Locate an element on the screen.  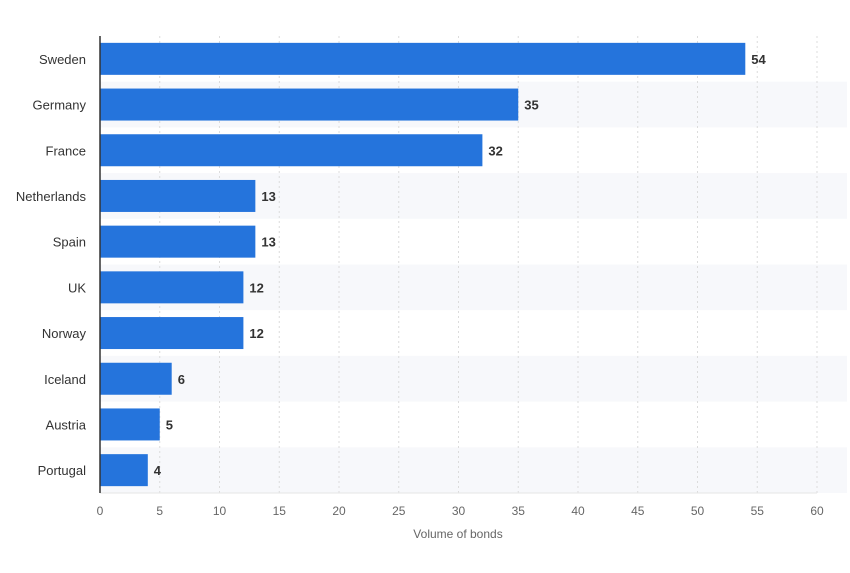
category-label: Portugal is located at coordinates (62, 470).